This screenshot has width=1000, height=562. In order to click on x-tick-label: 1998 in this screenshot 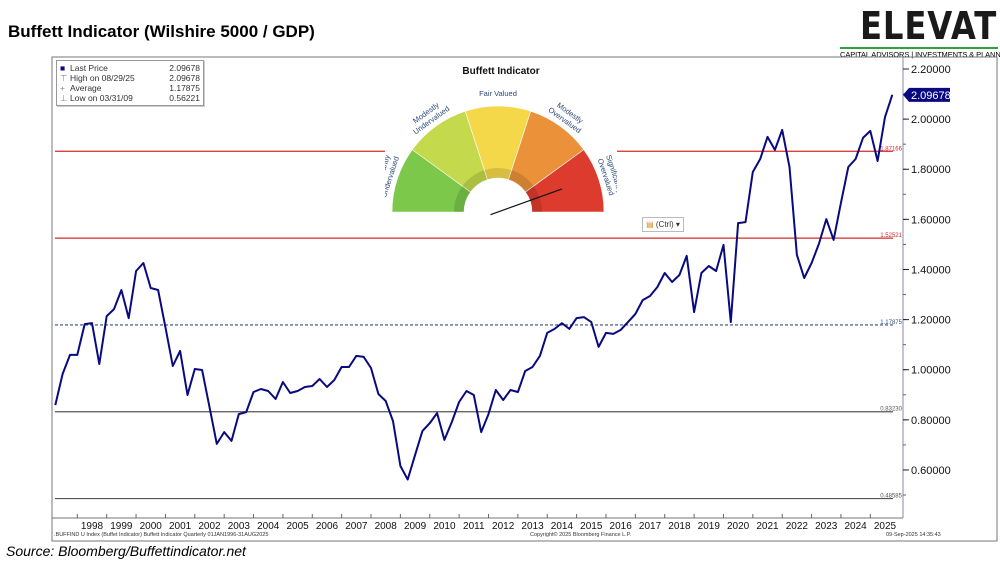, I will do `click(92, 526)`.